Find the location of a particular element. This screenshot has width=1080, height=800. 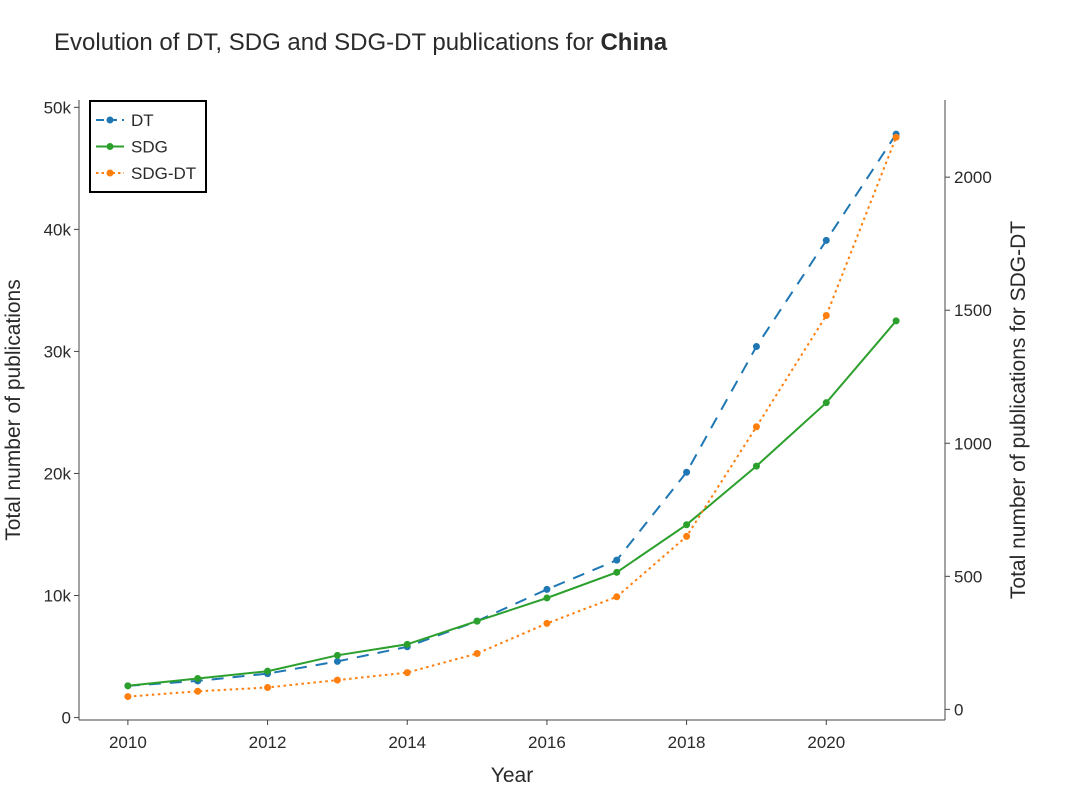

right-y-axis-title: Total number of publications for SDG-DT is located at coordinates (1018, 410).